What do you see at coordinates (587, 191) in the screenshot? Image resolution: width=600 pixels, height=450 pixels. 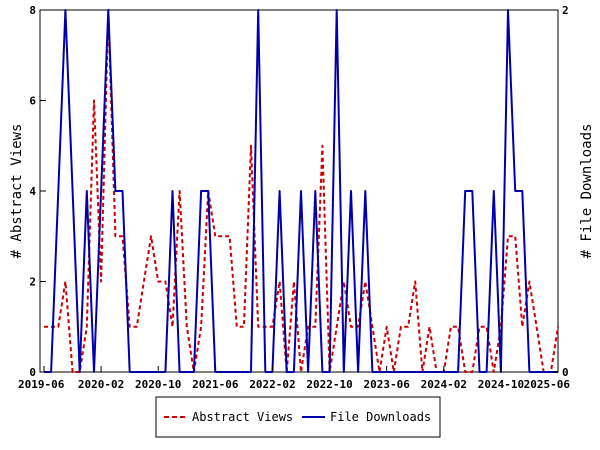 I see `y2-axis-title: # File Downloads` at bounding box center [587, 191].